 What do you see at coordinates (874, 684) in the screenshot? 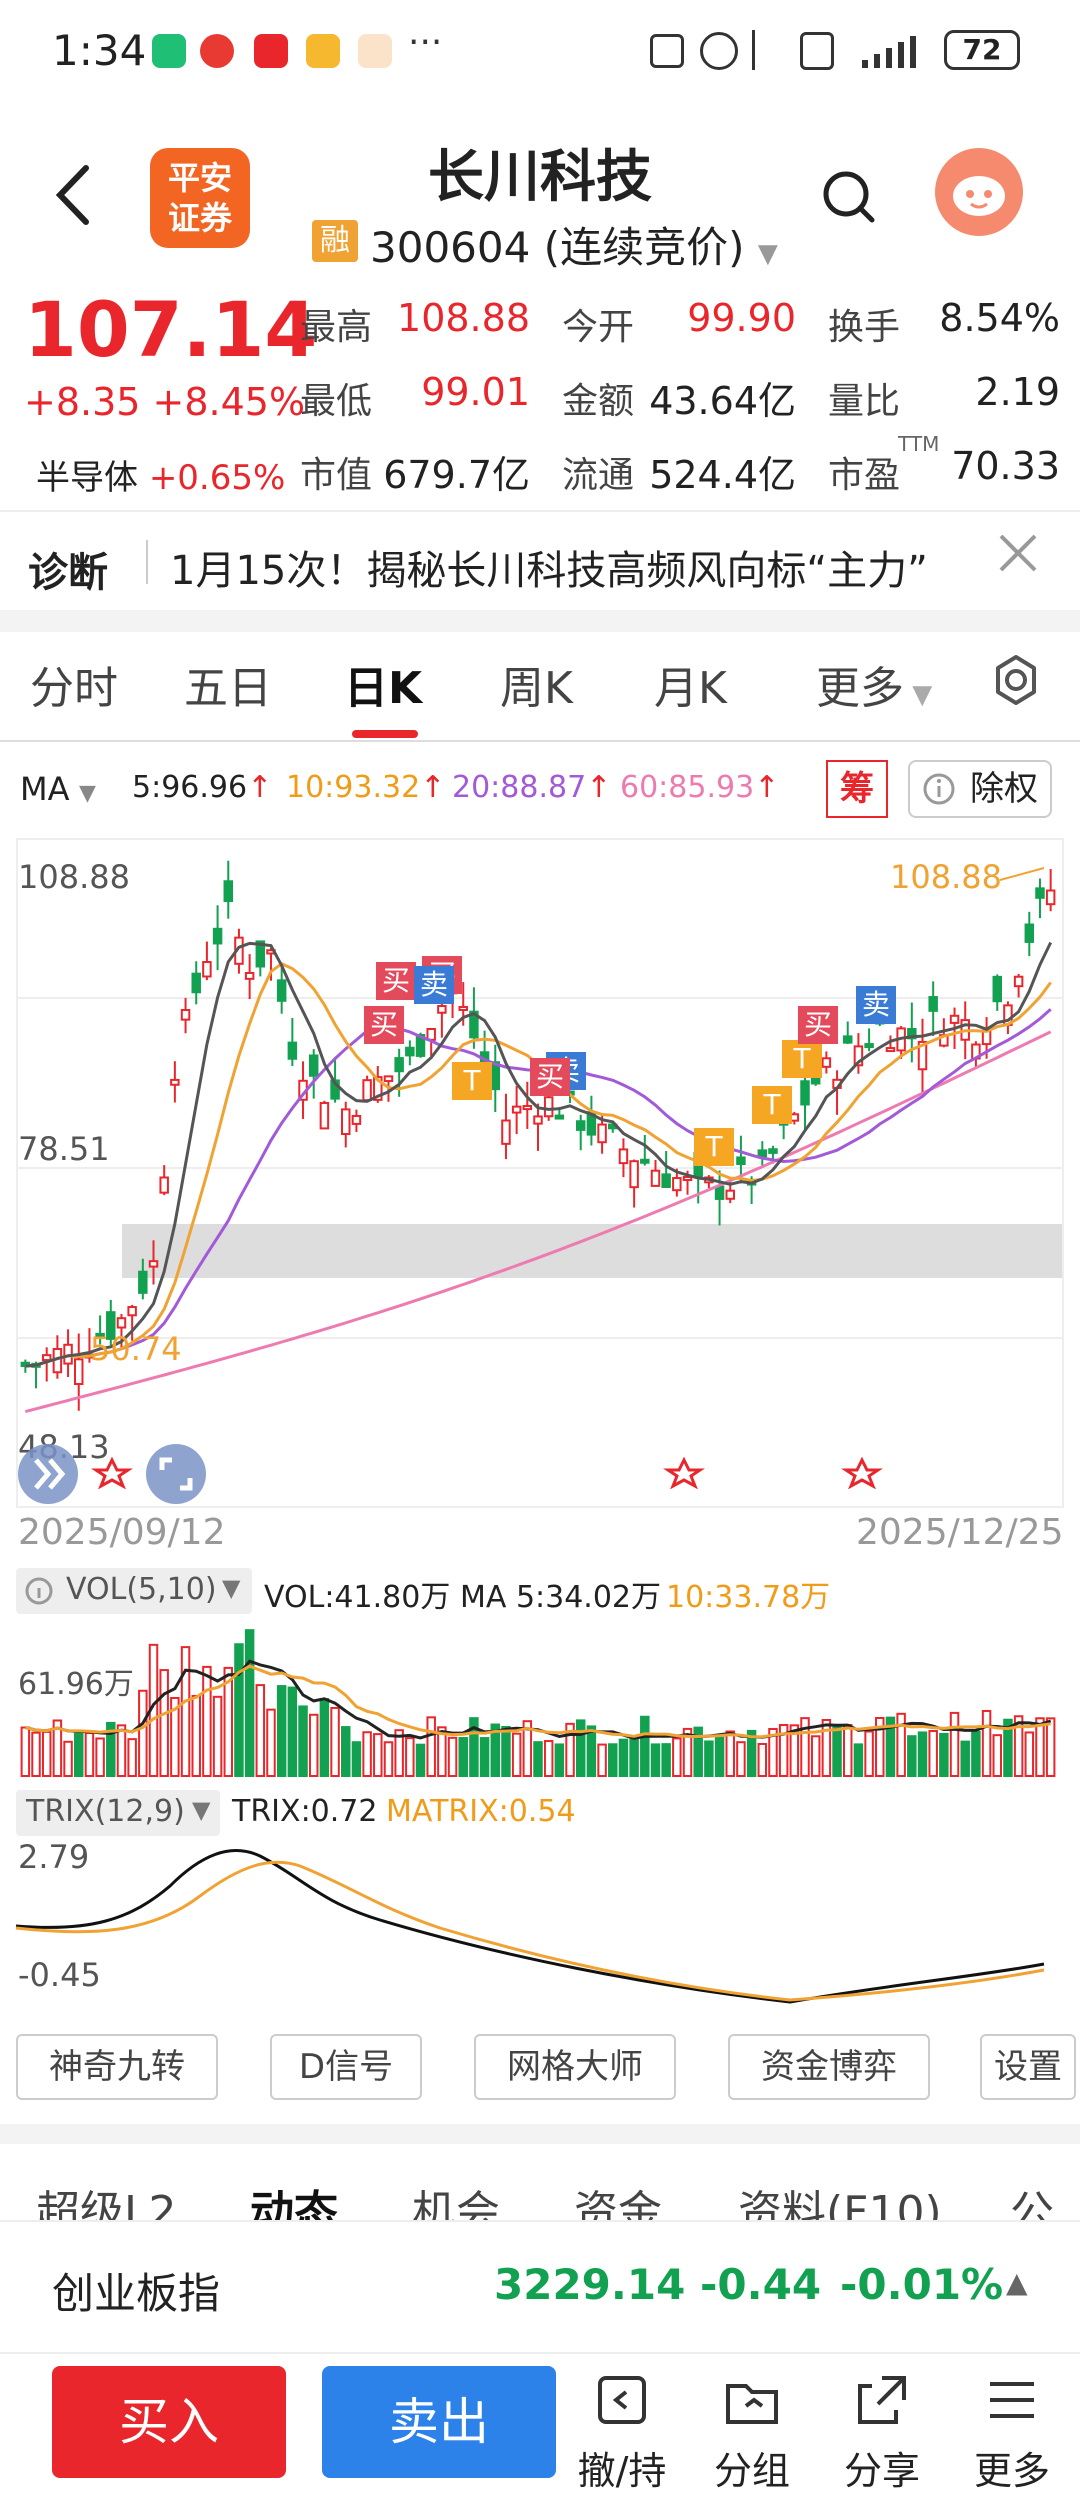
I see `tab-more: 更多 ▼` at bounding box center [874, 684].